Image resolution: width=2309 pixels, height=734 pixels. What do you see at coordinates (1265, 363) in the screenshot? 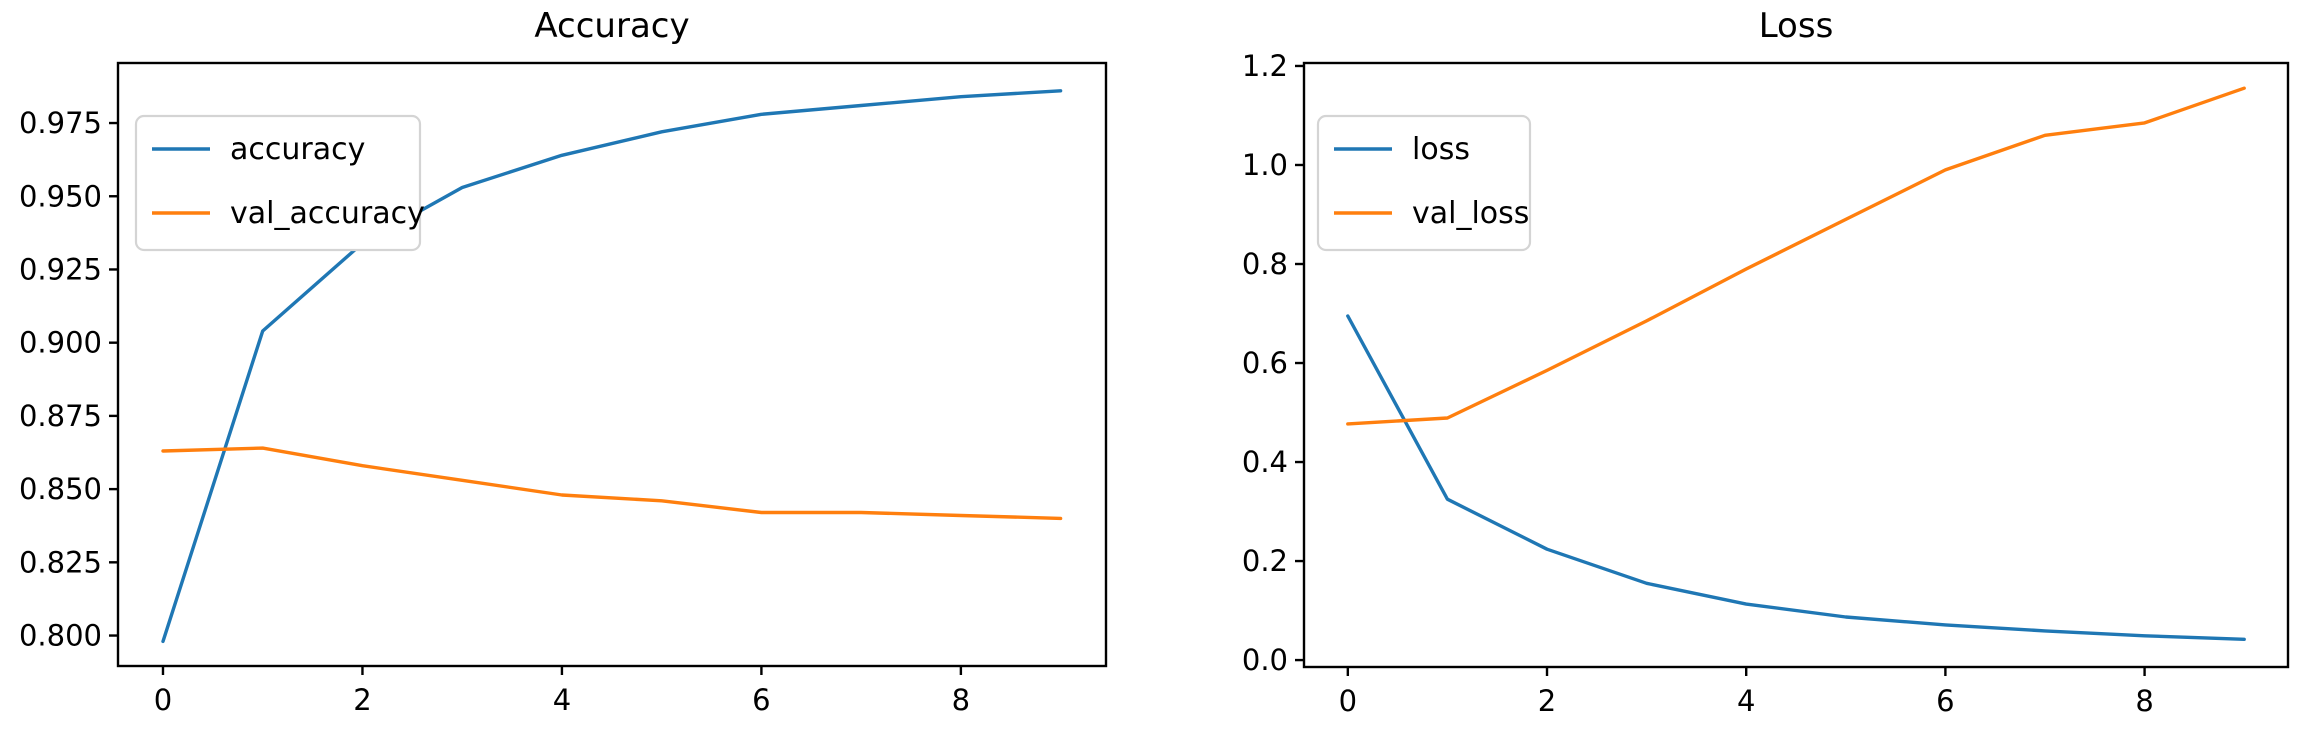
I see `y-tick-label: 0.6` at bounding box center [1265, 363].